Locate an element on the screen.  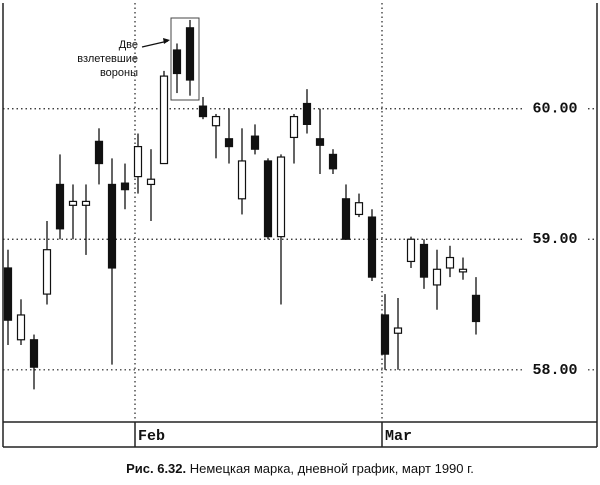
annotation-box is located at coordinates (185, 59).